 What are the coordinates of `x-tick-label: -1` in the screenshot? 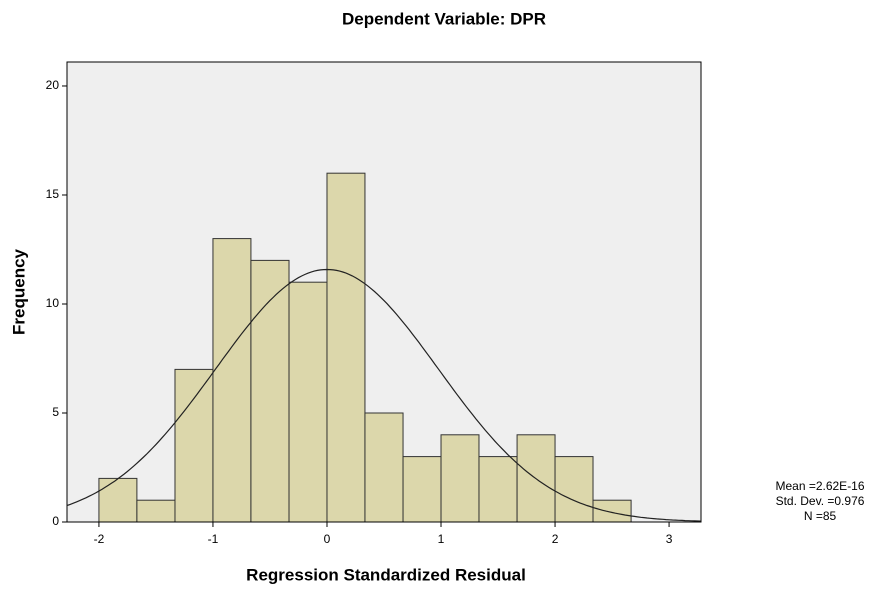 It's located at (213, 539).